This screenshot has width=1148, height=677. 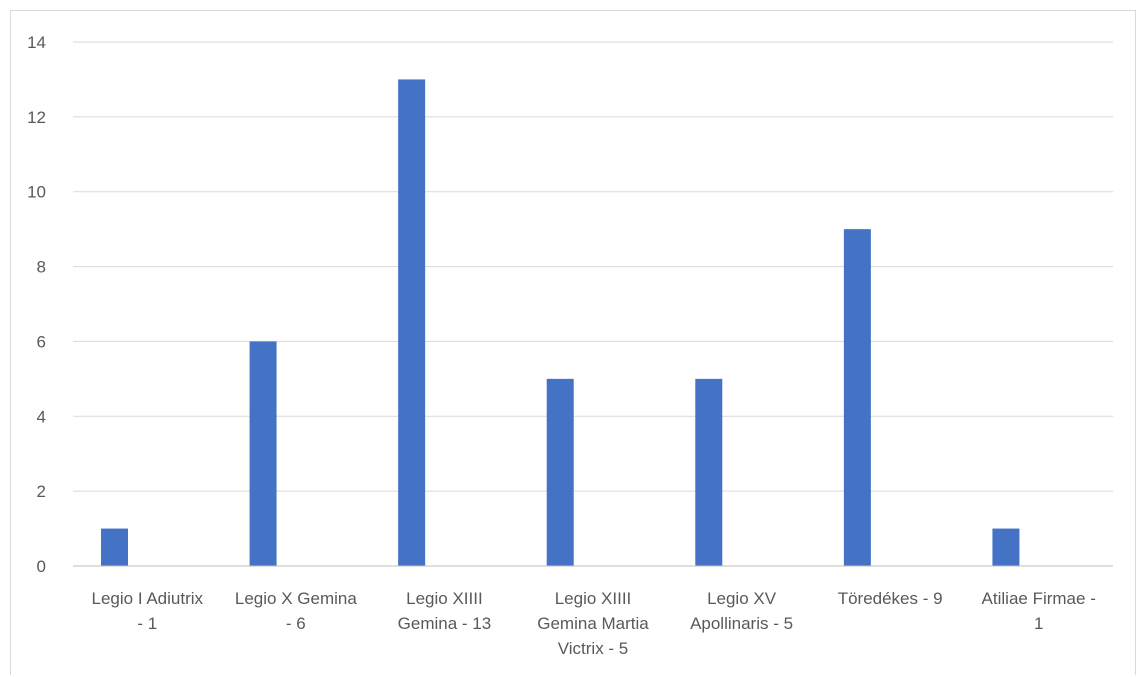 I want to click on y-tick-label: 6, so click(x=41, y=341).